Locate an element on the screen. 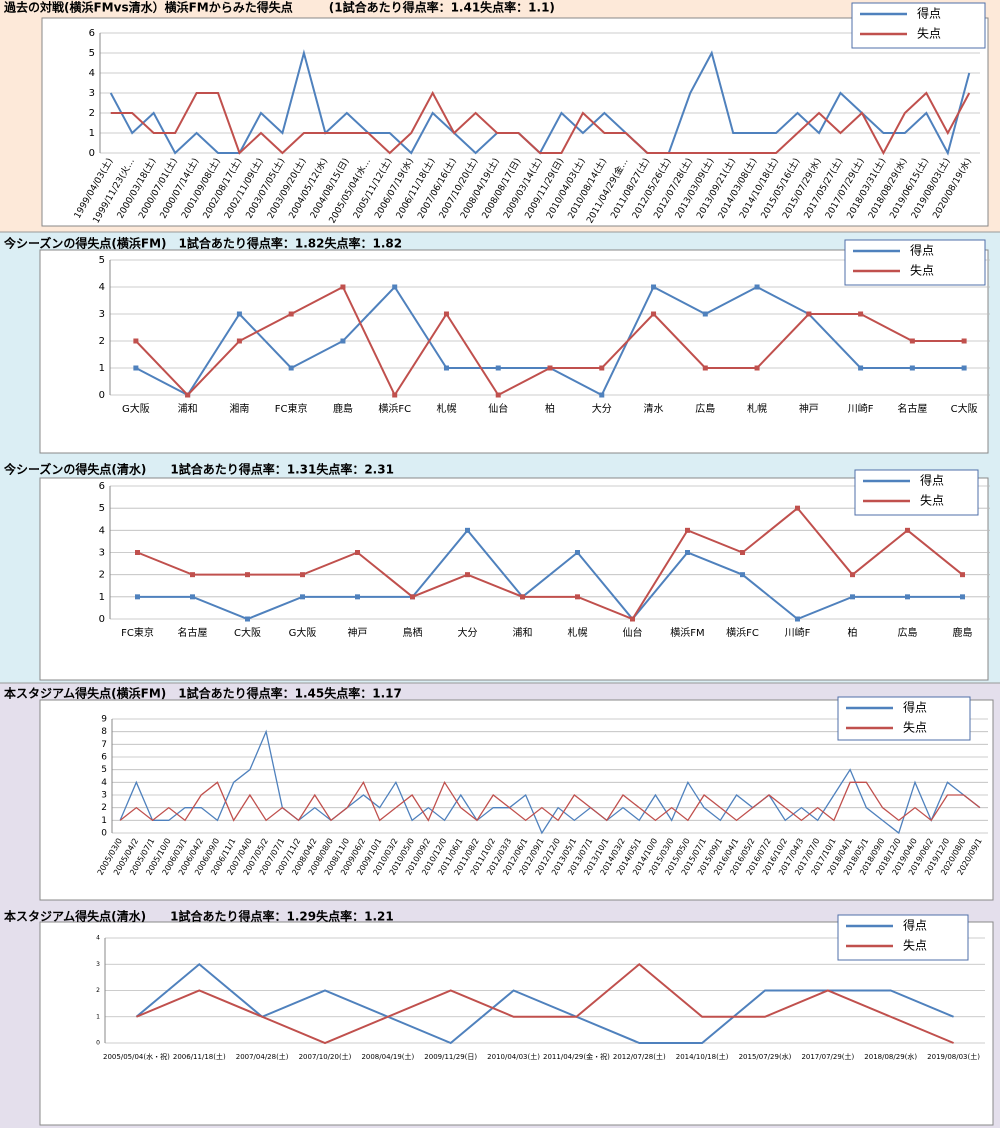 The height and width of the screenshot is (1128, 1000). x-tick-label: 2007/04/28(土) is located at coordinates (262, 1056).